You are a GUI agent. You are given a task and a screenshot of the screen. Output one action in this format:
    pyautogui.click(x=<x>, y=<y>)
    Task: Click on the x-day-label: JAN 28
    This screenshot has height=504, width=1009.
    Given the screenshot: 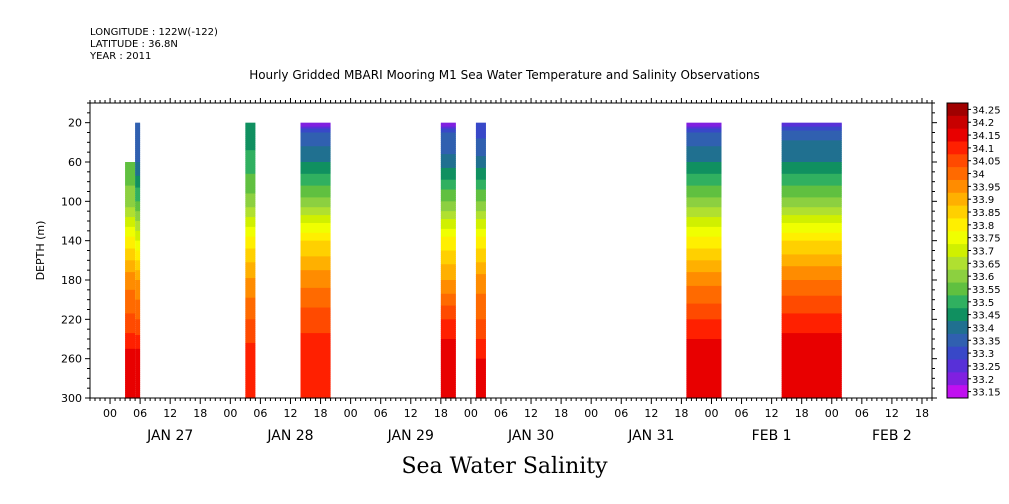 What is the action you would take?
    pyautogui.click(x=289, y=436)
    